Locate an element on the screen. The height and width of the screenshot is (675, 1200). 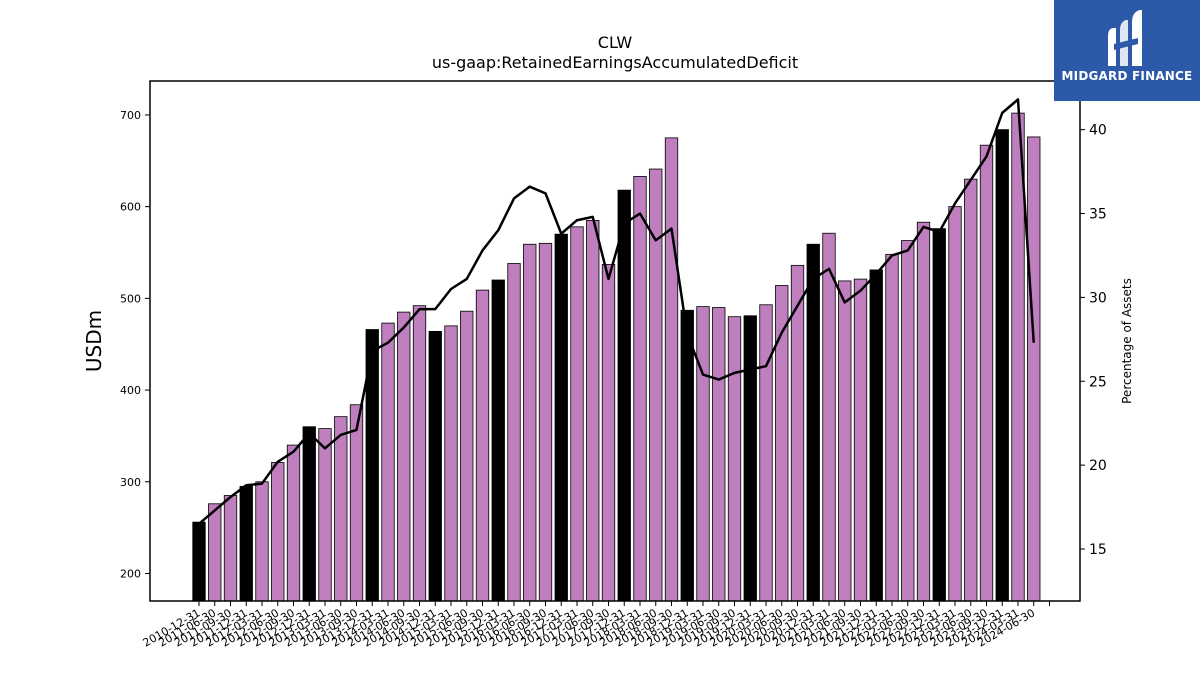
chart-title: CLW is located at coordinates (615, 42).